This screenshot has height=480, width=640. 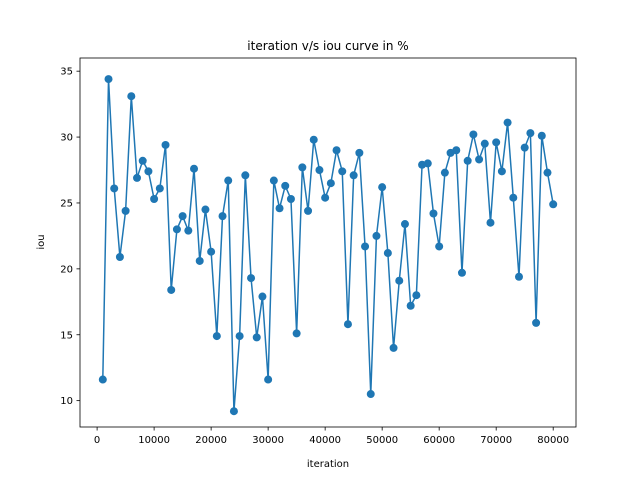 I want to click on x-tick-label: 70000, so click(x=496, y=440).